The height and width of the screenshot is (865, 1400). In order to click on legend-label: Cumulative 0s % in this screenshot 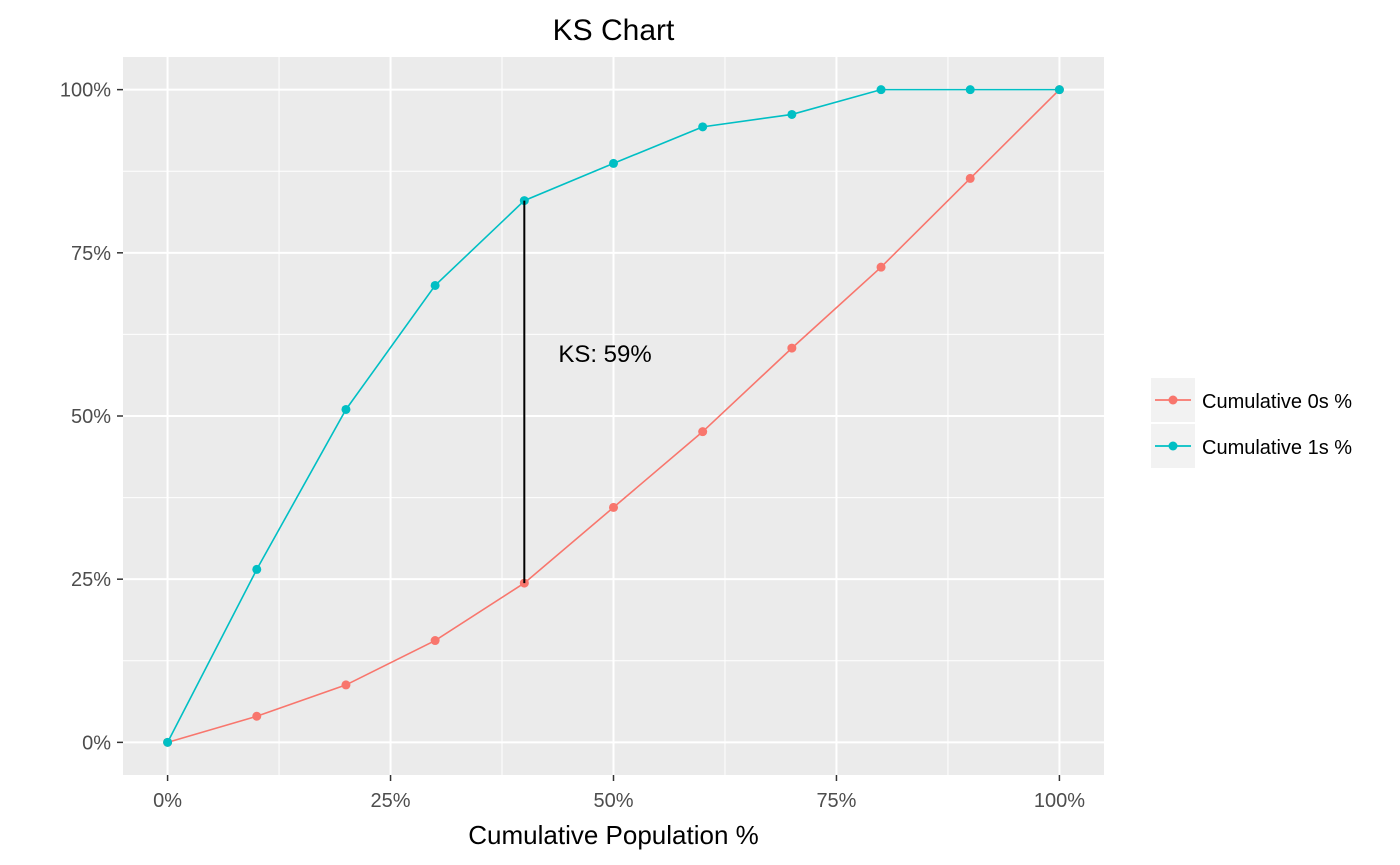, I will do `click(1277, 402)`.